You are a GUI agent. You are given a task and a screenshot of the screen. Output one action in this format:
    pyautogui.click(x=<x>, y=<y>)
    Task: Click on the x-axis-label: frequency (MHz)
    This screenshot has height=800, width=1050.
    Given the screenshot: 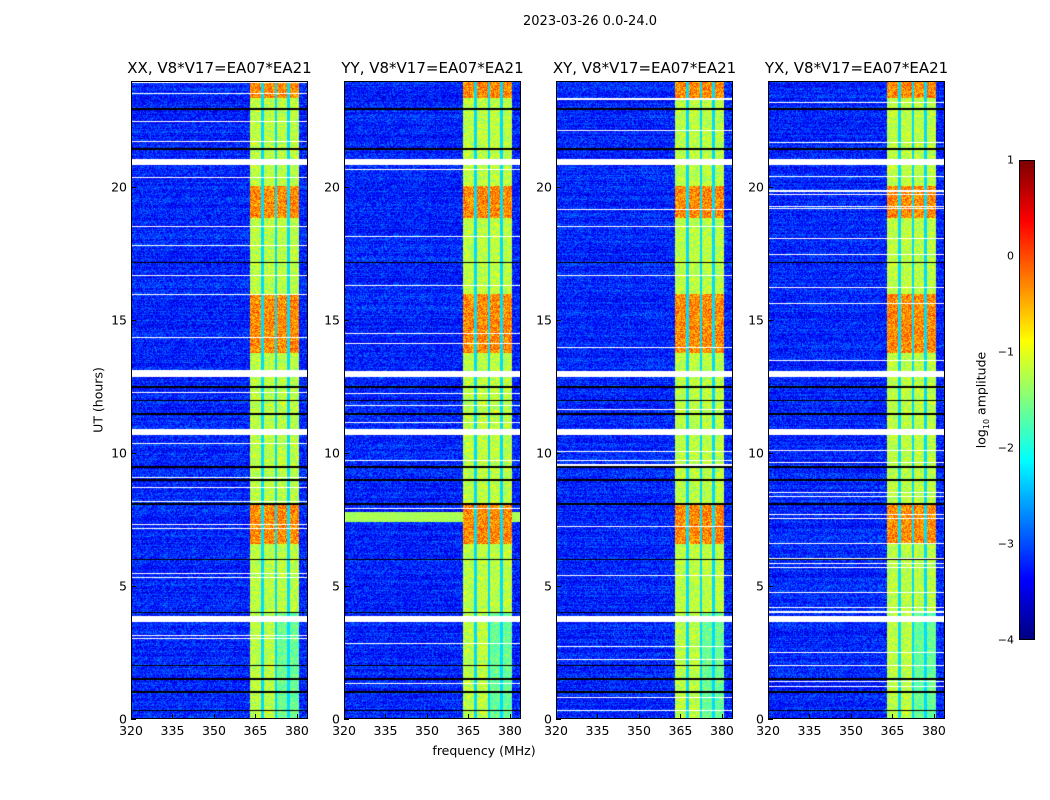 What is the action you would take?
    pyautogui.click(x=484, y=750)
    